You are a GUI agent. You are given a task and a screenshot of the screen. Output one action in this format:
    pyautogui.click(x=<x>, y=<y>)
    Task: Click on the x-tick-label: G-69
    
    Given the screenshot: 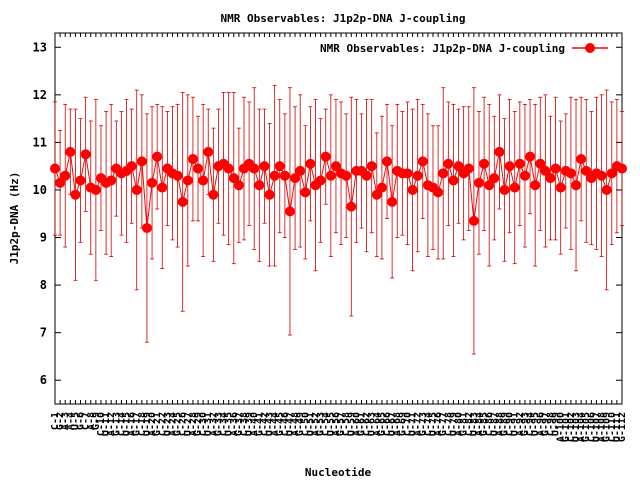 What is the action you would take?
    pyautogui.click(x=402, y=424)
    